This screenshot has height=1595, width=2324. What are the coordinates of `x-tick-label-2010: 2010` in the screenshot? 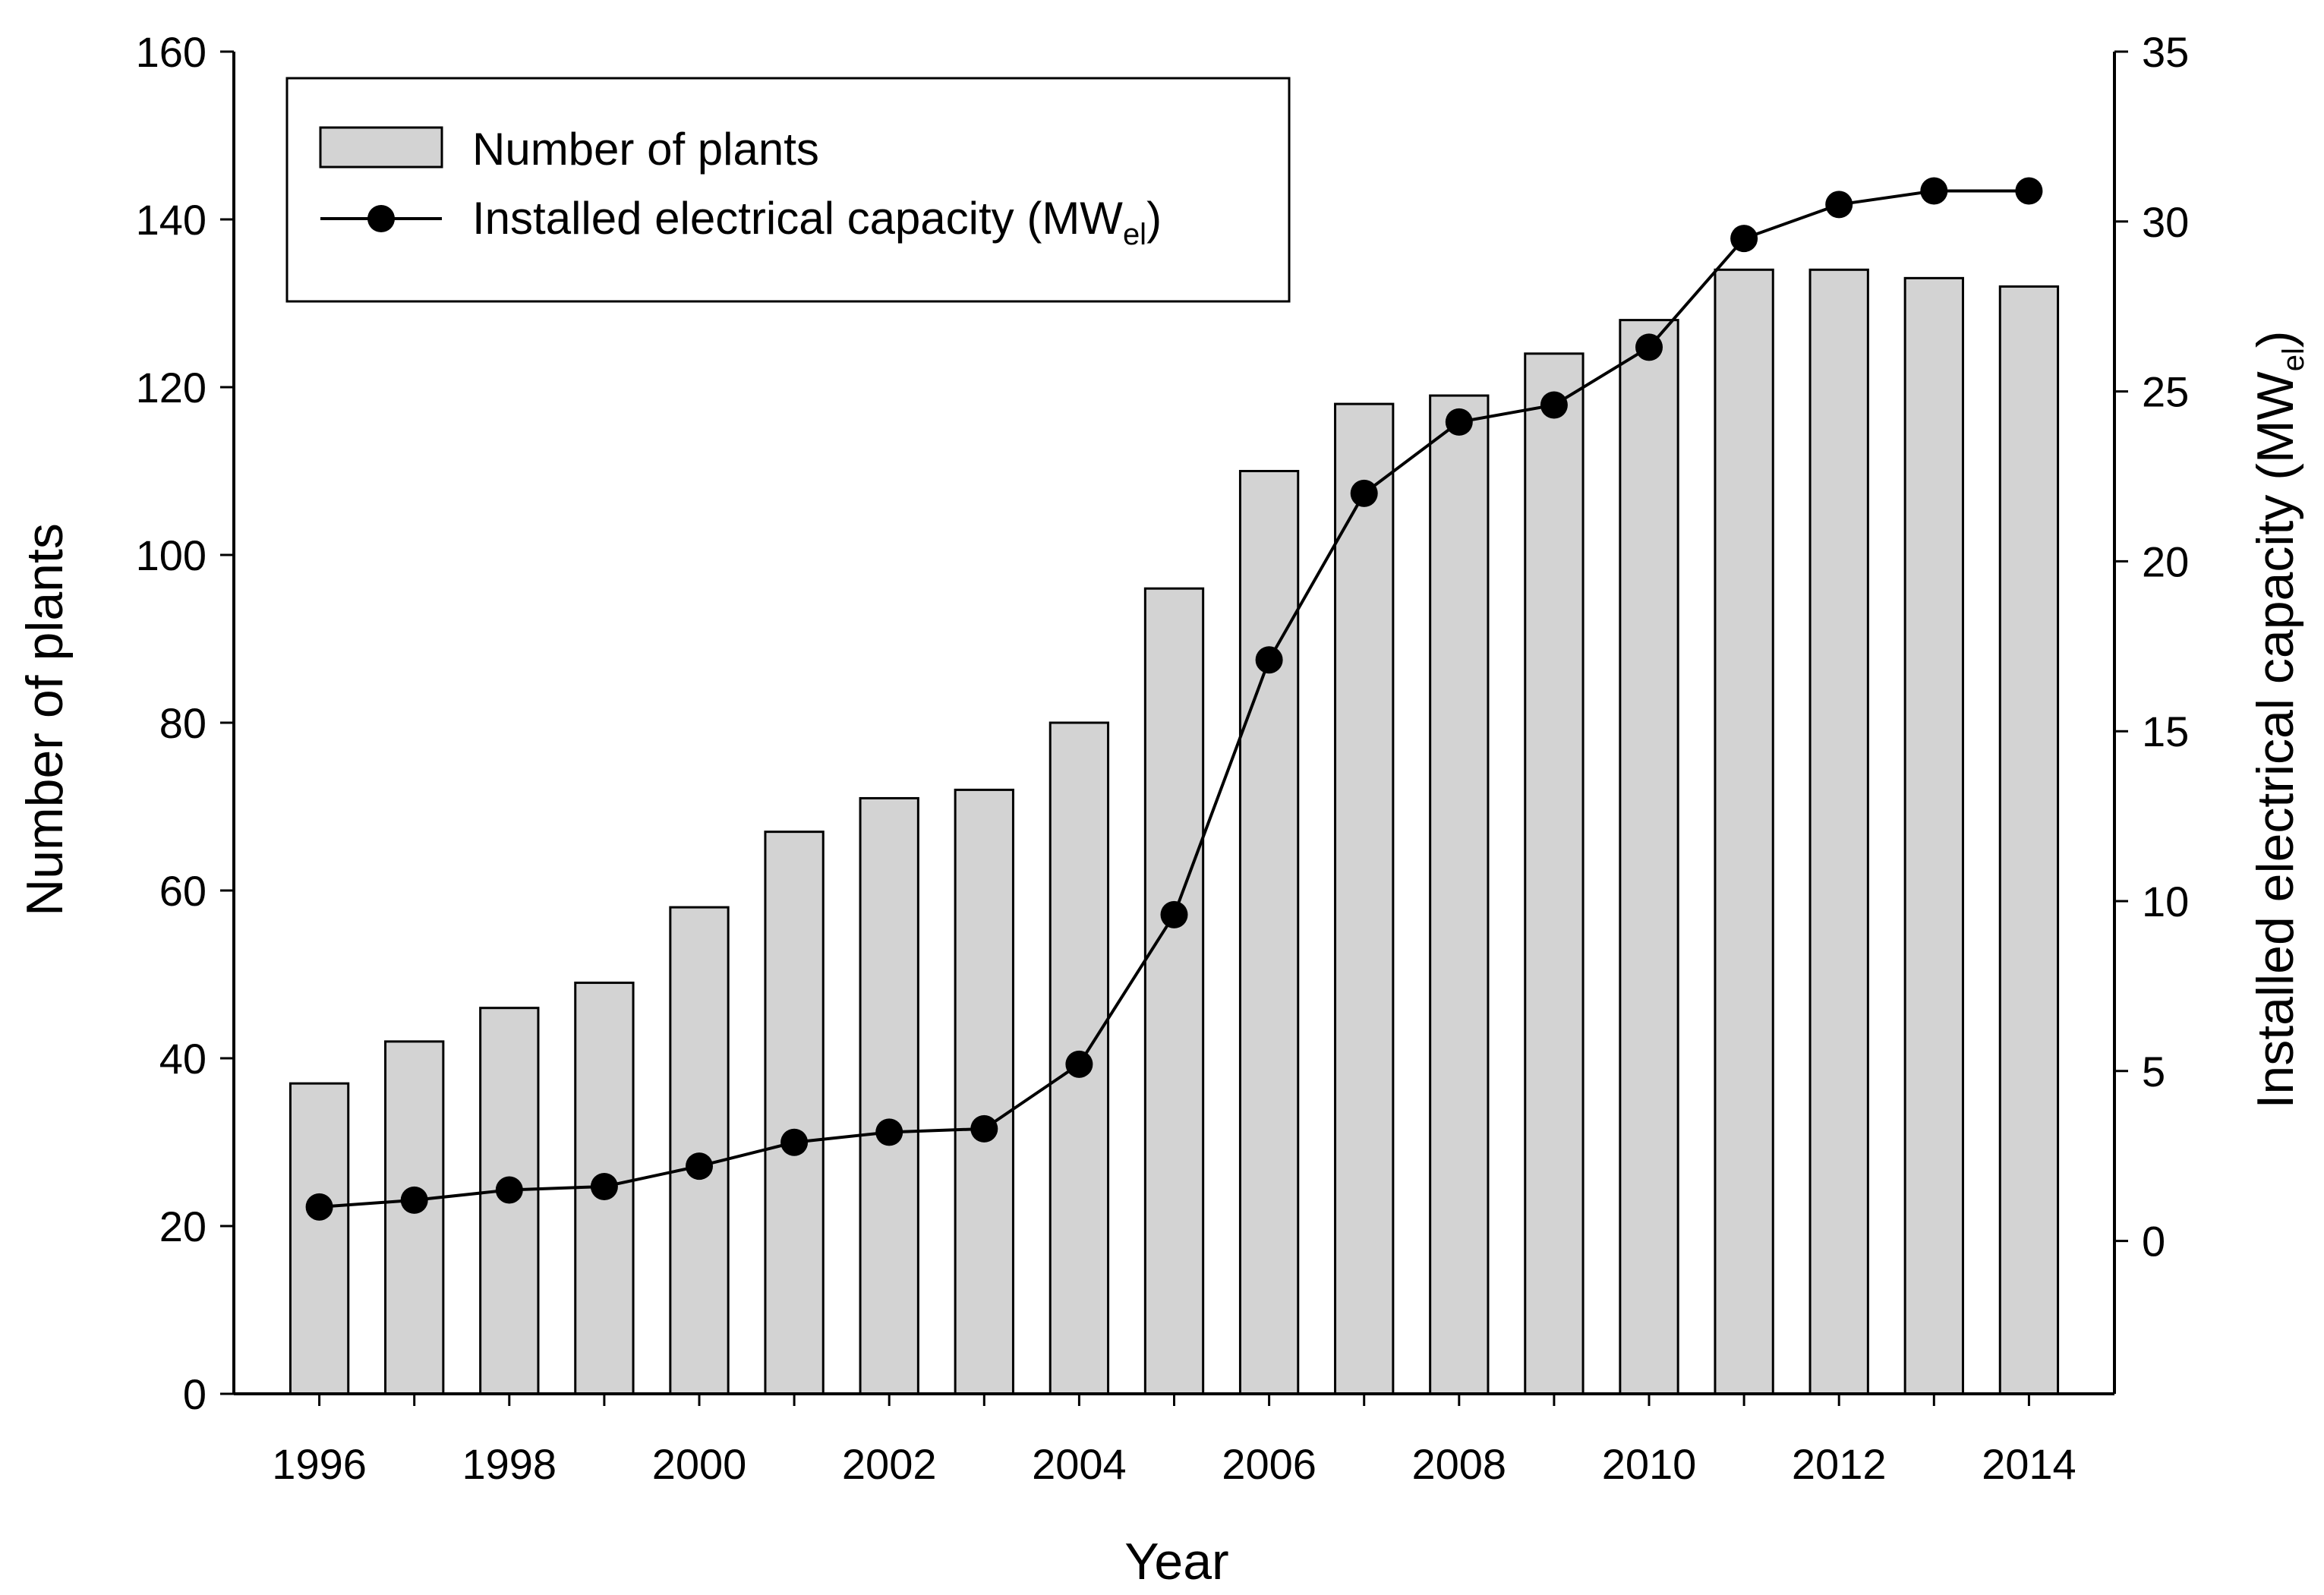 It's located at (1650, 1464).